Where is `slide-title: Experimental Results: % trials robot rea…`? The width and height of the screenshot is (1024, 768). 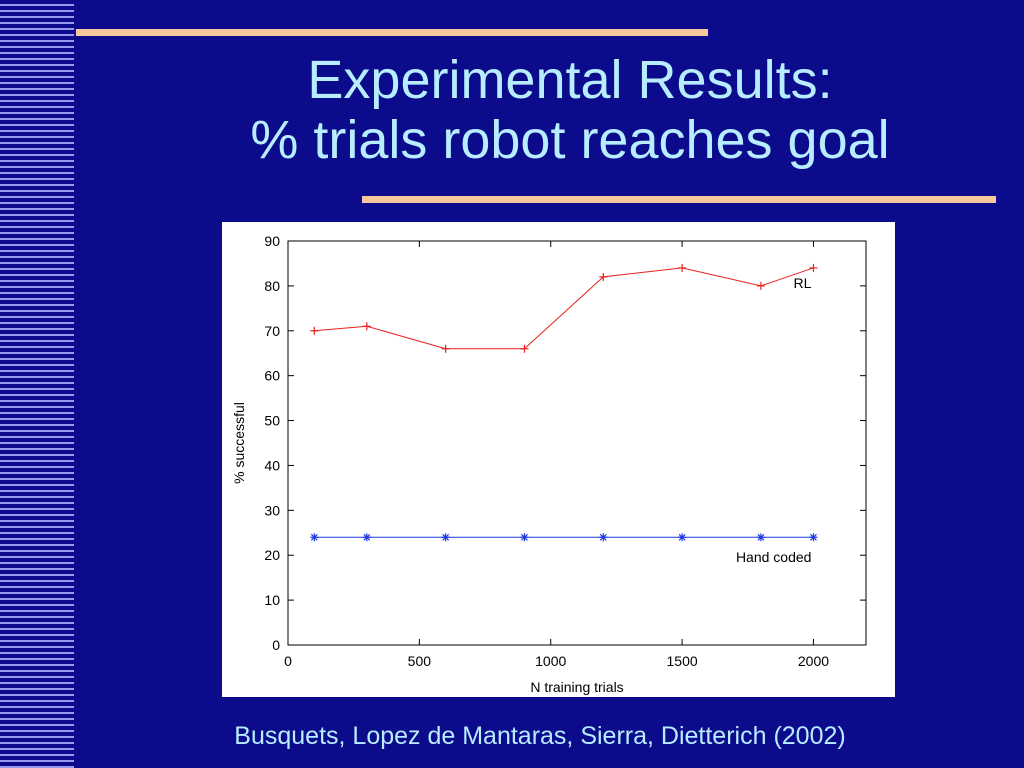 slide-title: Experimental Results: % trials robot rea… is located at coordinates (570, 110).